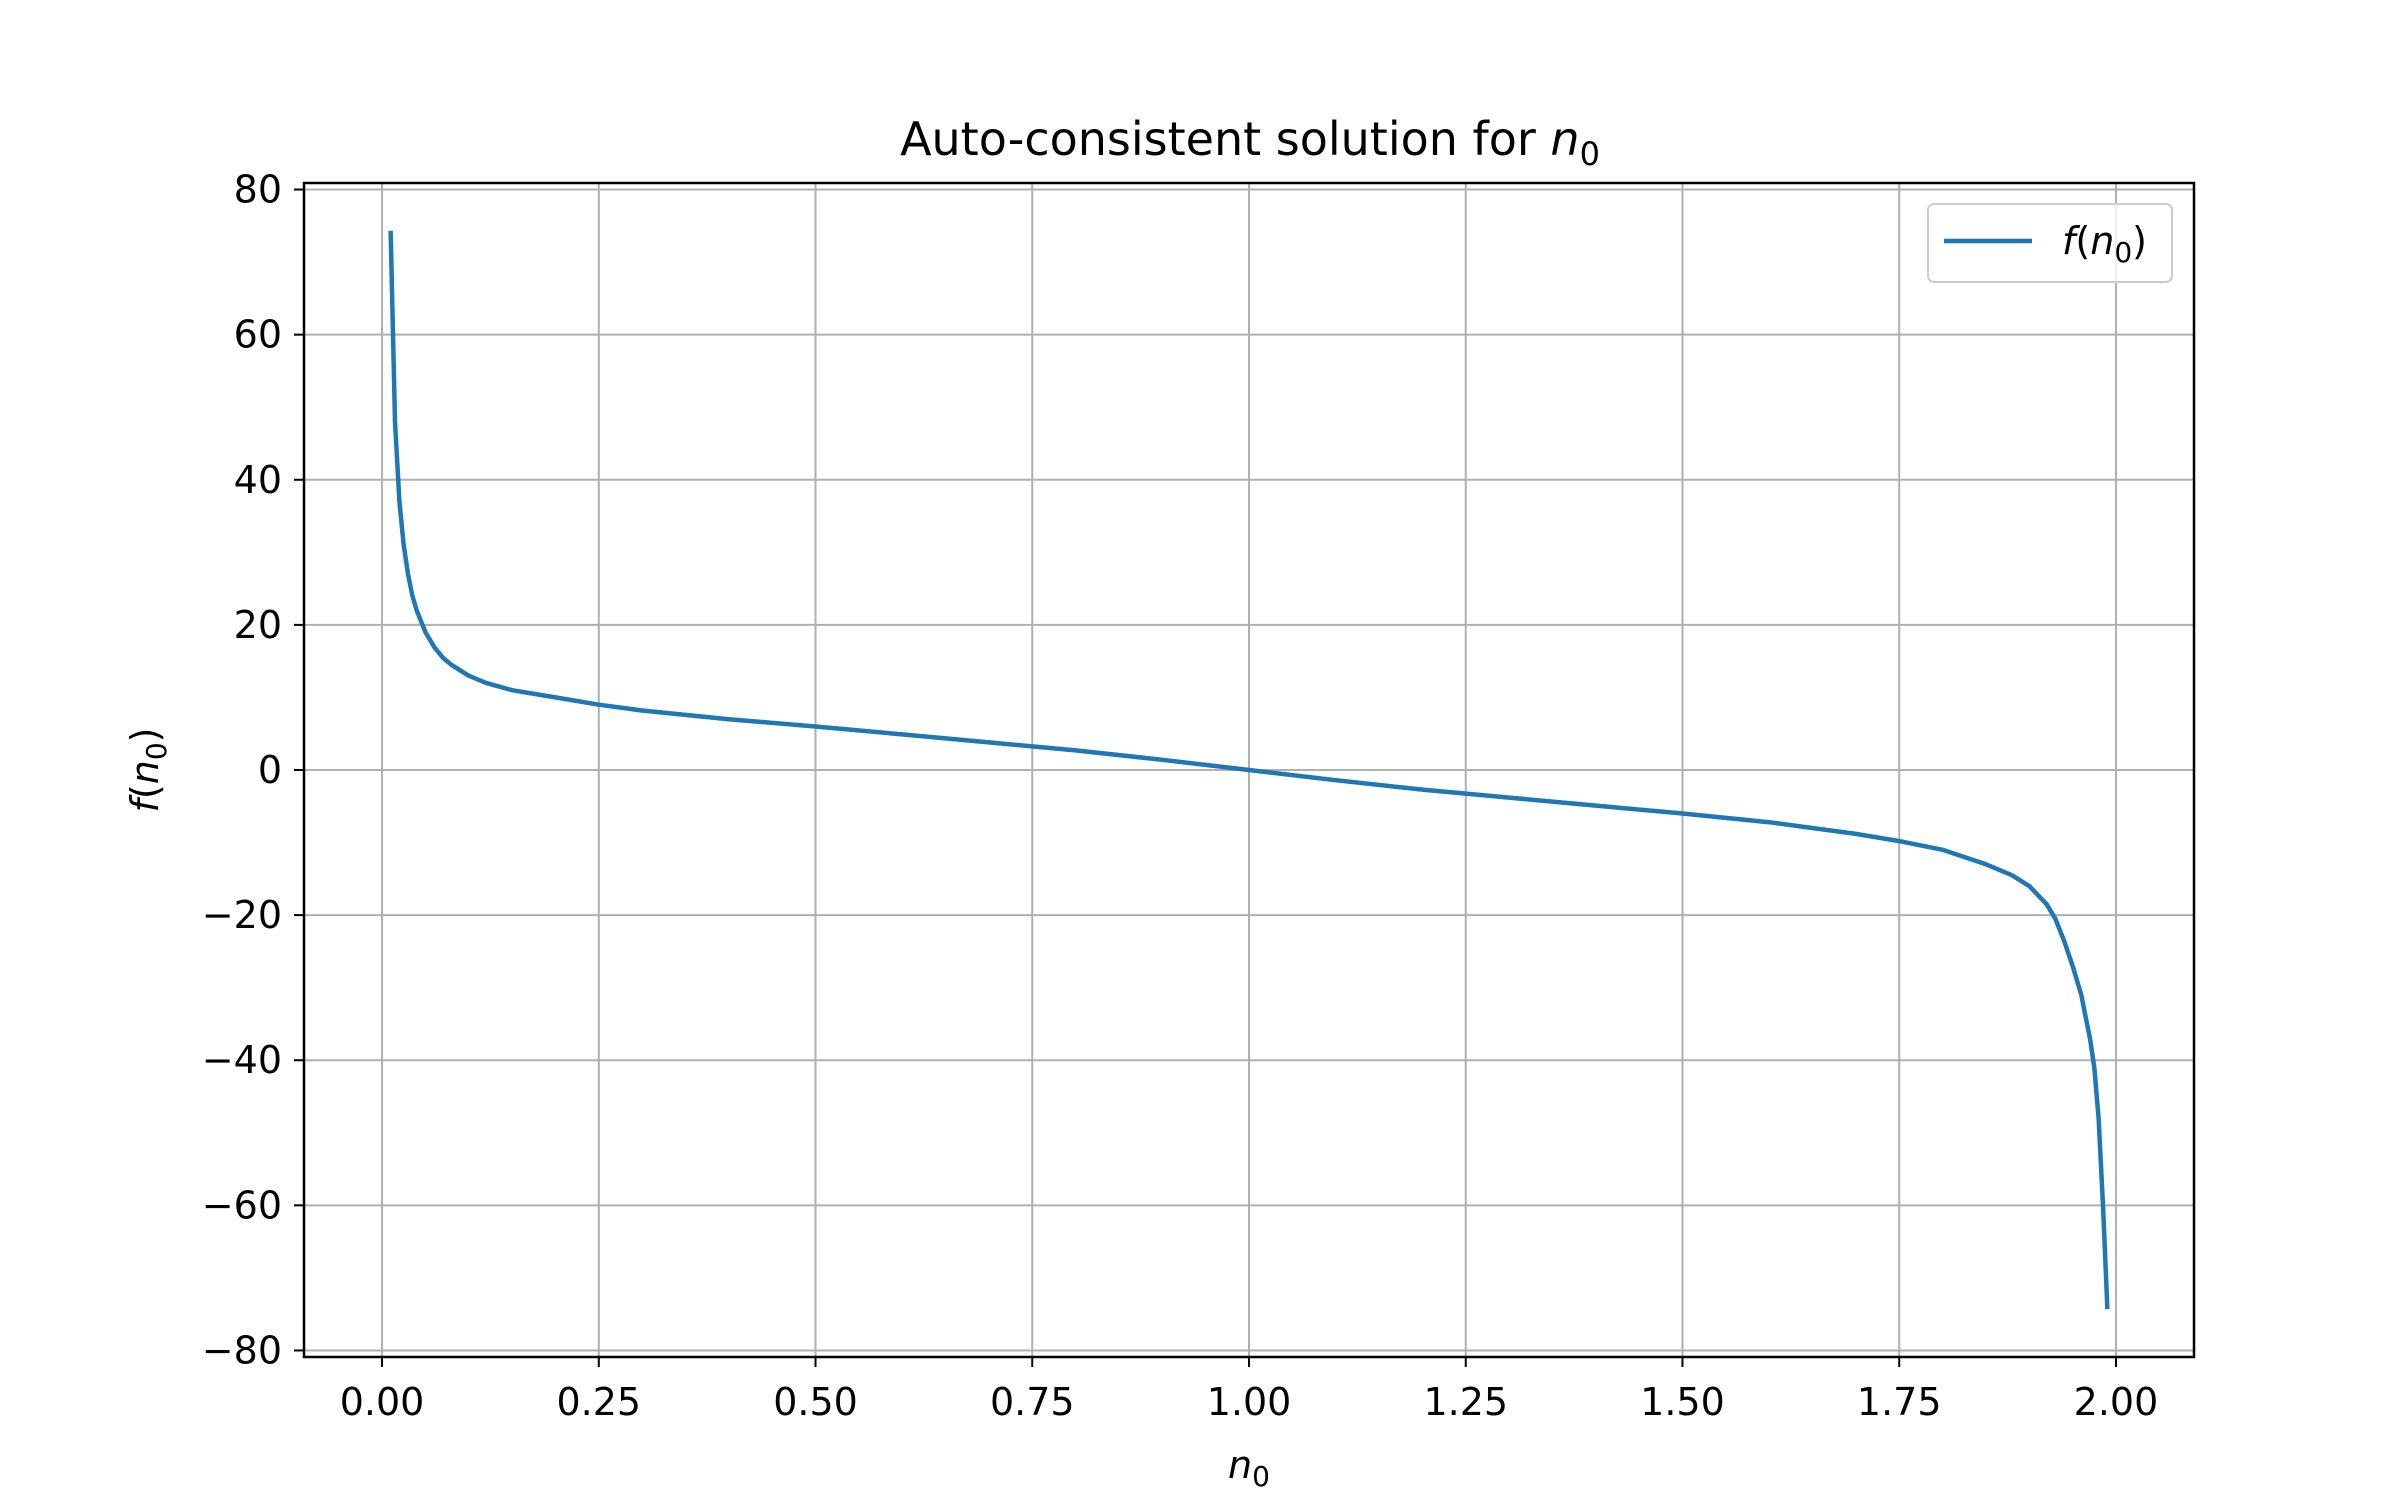 The image size is (2400, 1500). Describe the element at coordinates (1564, 139) in the screenshot. I see `title-variable: n` at that location.